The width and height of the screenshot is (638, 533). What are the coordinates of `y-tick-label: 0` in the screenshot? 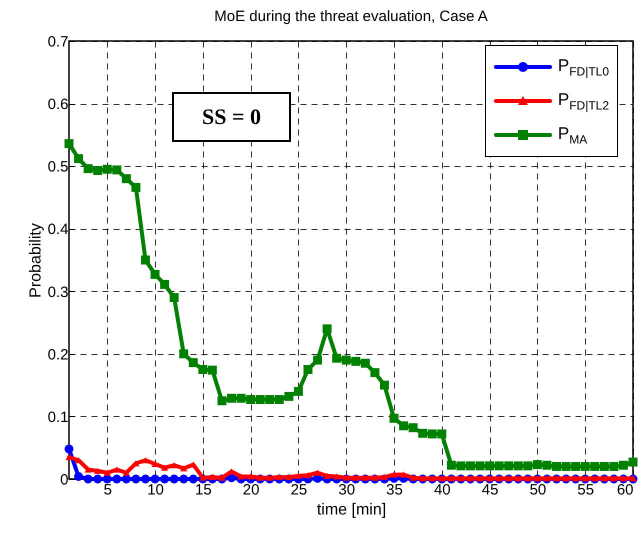 It's located at (64, 480).